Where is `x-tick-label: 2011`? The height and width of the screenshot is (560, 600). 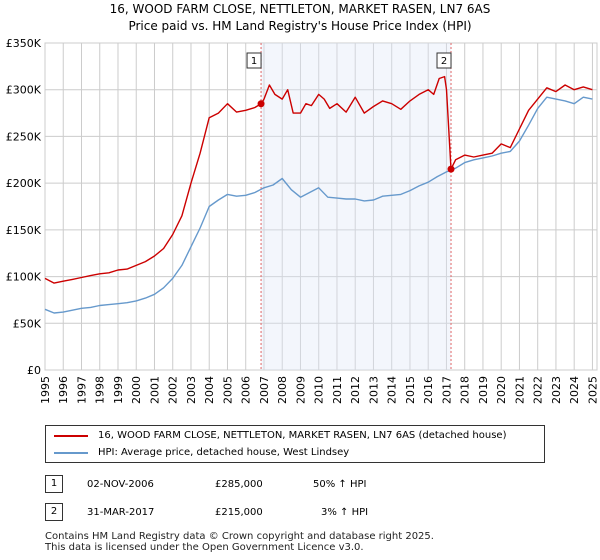
x-tick-label: 2011 is located at coordinates (337, 390).